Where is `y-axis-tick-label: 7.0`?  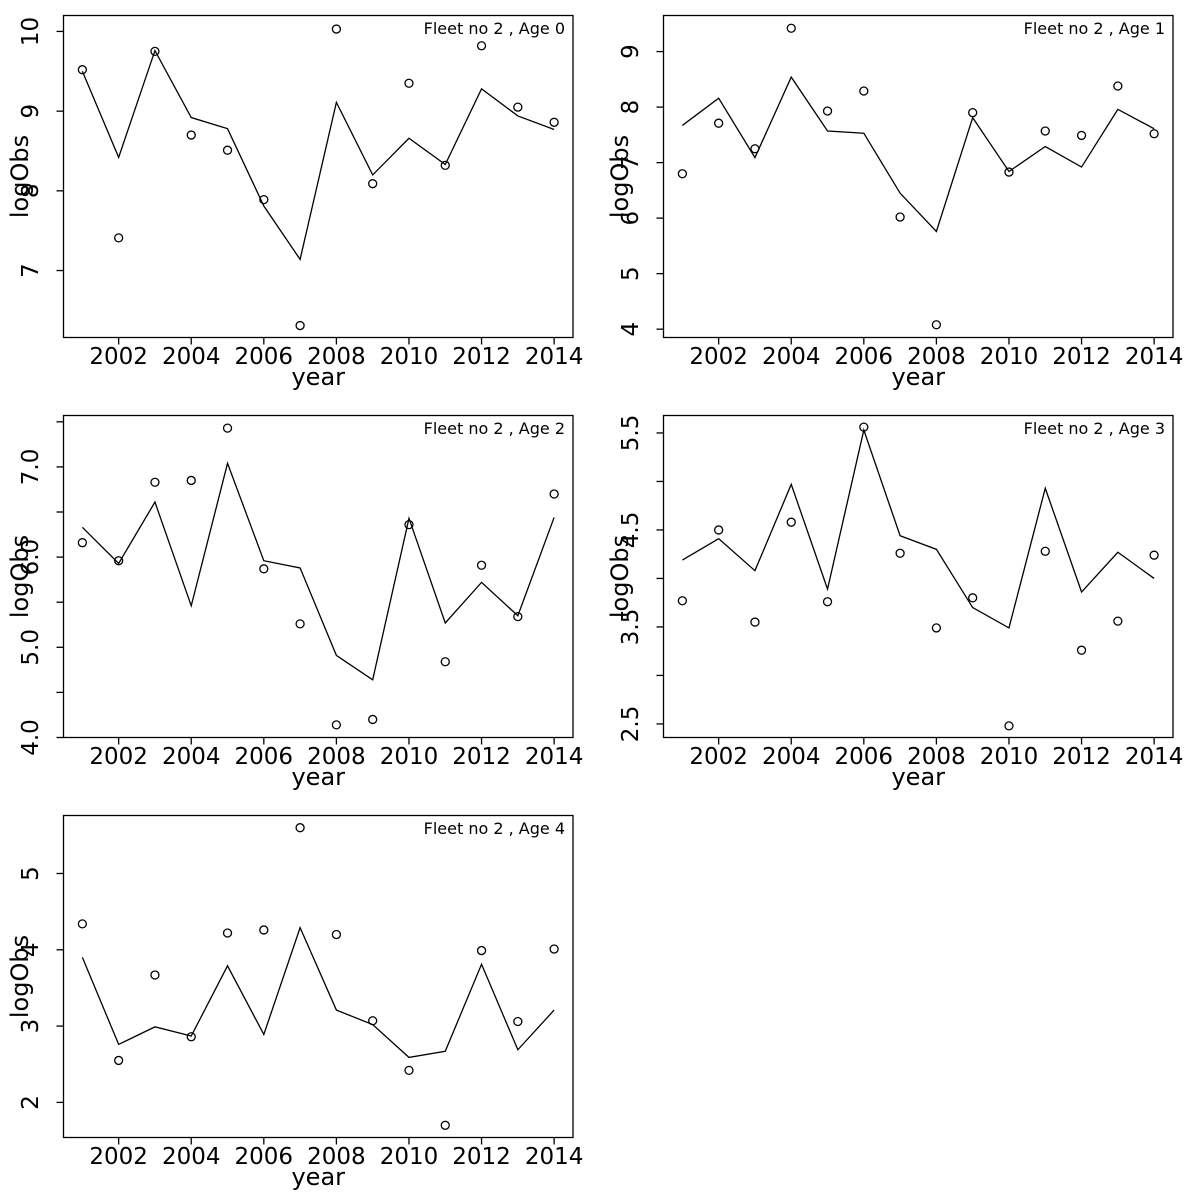
y-axis-tick-label: 7.0 is located at coordinates (31, 467).